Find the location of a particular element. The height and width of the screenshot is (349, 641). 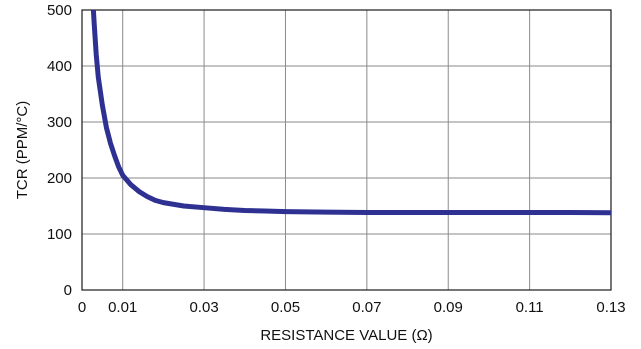

x-tick-label: 0.09 is located at coordinates (448, 307).